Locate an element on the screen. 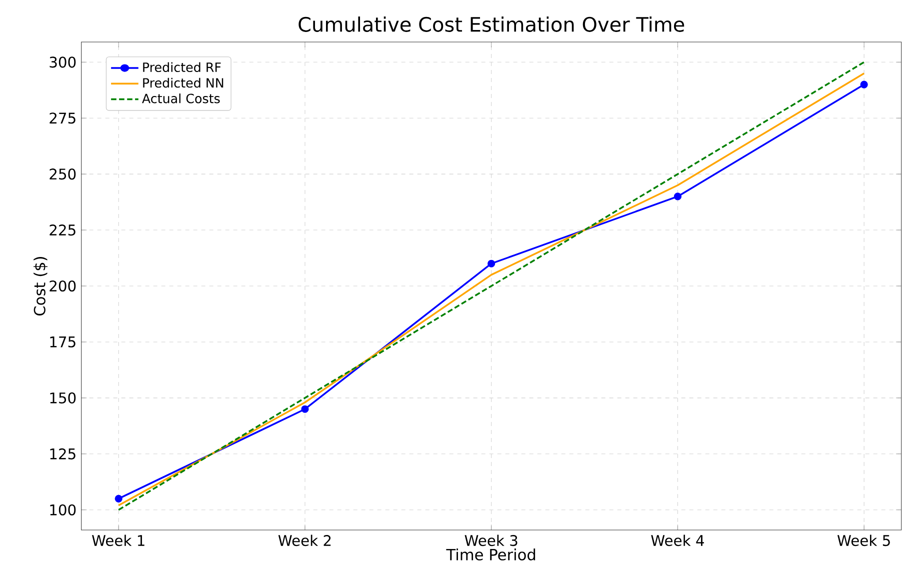 The width and height of the screenshot is (903, 572). y-tick-label: 150 is located at coordinates (63, 398).